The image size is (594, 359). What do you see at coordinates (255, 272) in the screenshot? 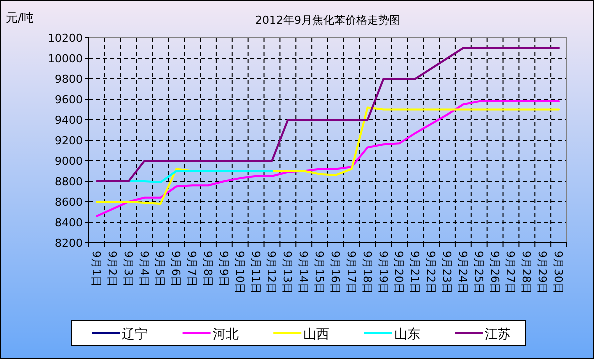
I see `x-tick-label: 9月11日` at bounding box center [255, 272].